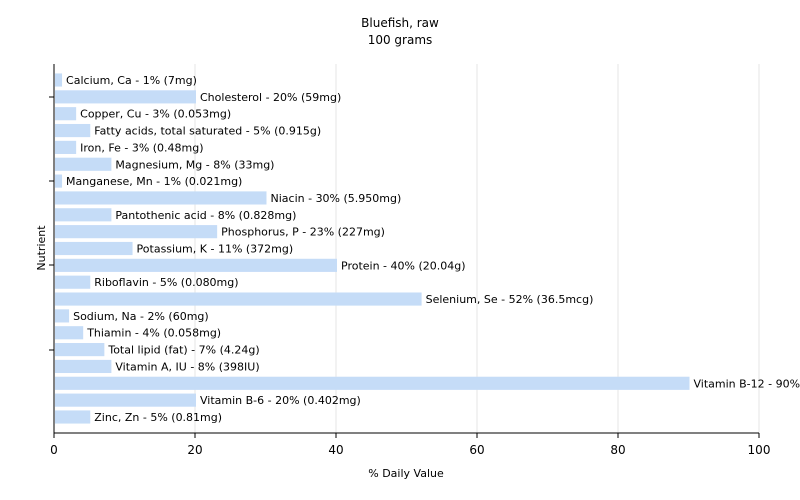 Image resolution: width=800 pixels, height=500 pixels. I want to click on bar-label: Selenium, Se - 52% (36.5mcg), so click(510, 299).